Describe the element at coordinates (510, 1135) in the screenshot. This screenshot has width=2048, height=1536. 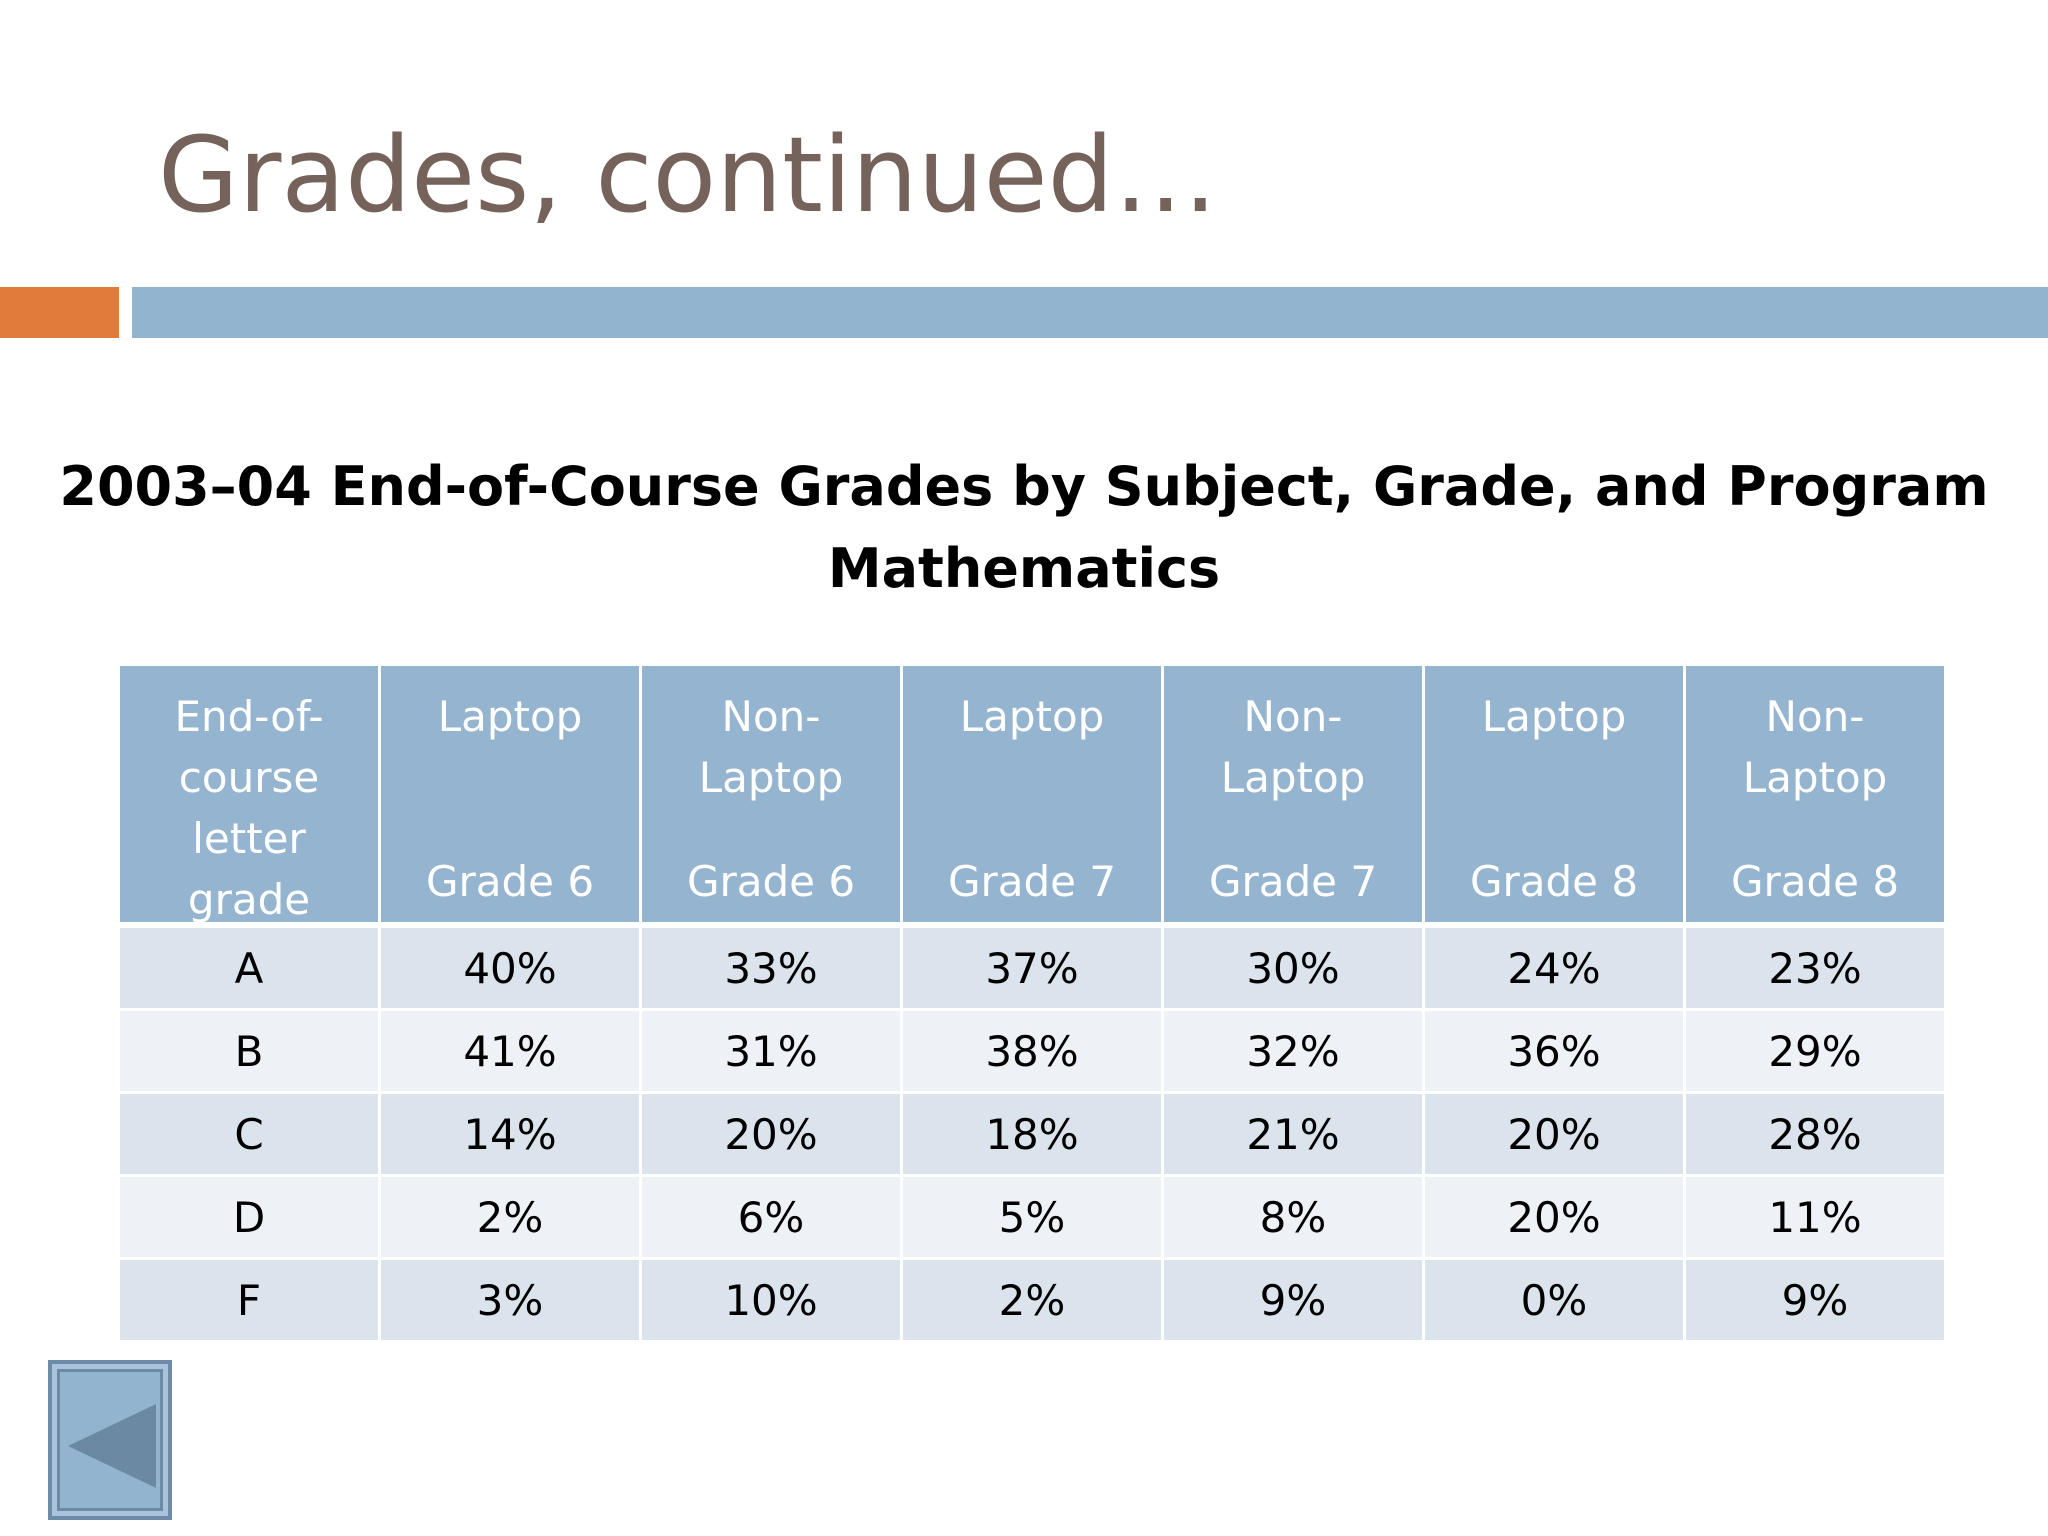
I see `table-cell: 14%` at that location.